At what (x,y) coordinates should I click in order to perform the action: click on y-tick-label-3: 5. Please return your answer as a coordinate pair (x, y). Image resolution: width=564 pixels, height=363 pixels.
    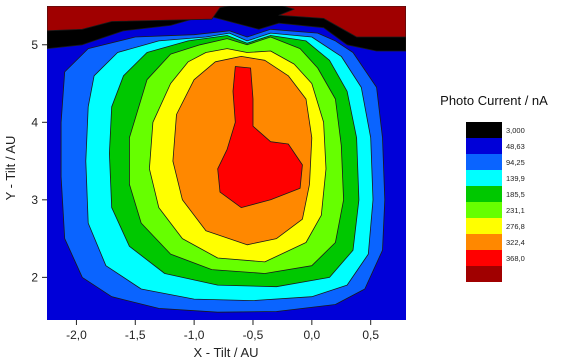
    Looking at the image, I should click on (34, 45).